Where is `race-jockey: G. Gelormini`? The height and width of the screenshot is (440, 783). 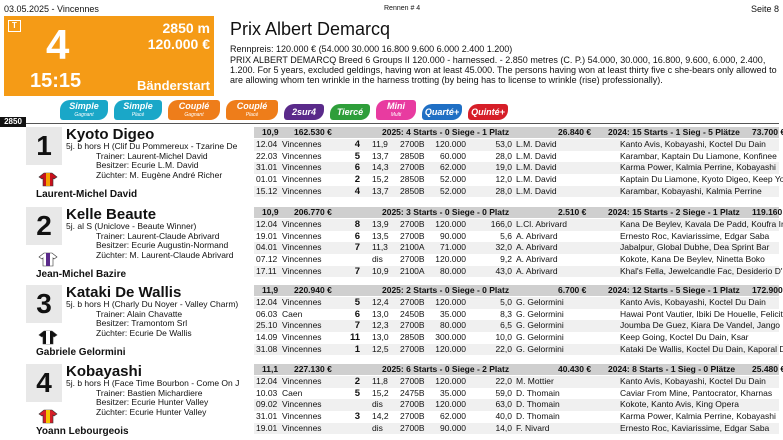
race-jockey: G. Gelormini is located at coordinates (540, 325).